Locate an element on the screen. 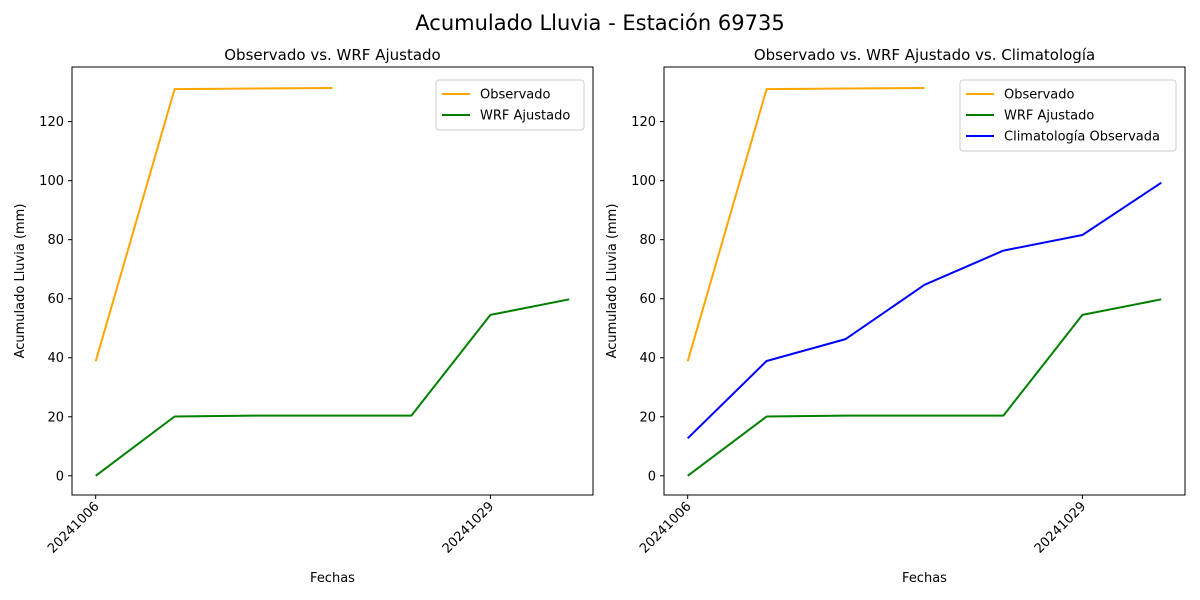 This screenshot has width=1200, height=600. plot0-legend-label-1: WRF Ajustado is located at coordinates (525, 116).